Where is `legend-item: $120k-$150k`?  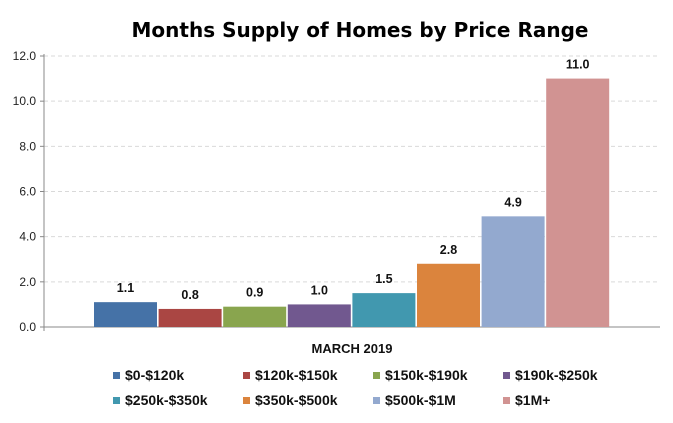 legend-item: $120k-$150k is located at coordinates (290, 375).